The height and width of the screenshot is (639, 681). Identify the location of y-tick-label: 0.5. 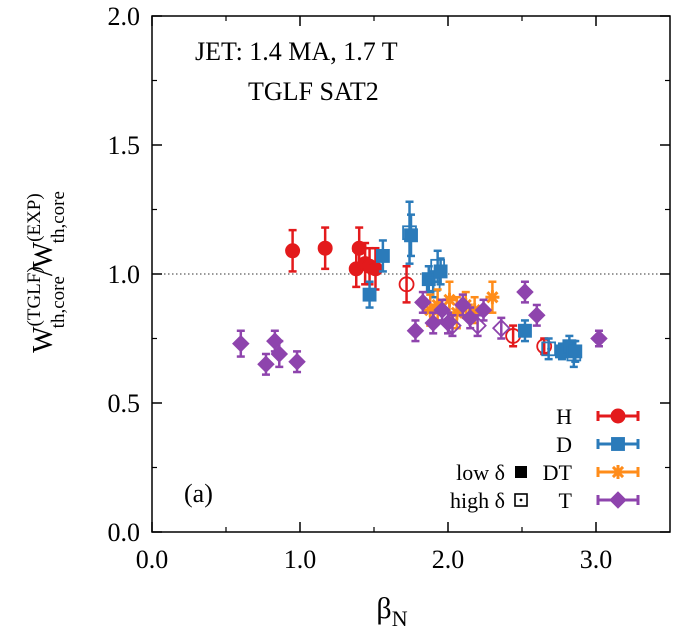
(124, 403).